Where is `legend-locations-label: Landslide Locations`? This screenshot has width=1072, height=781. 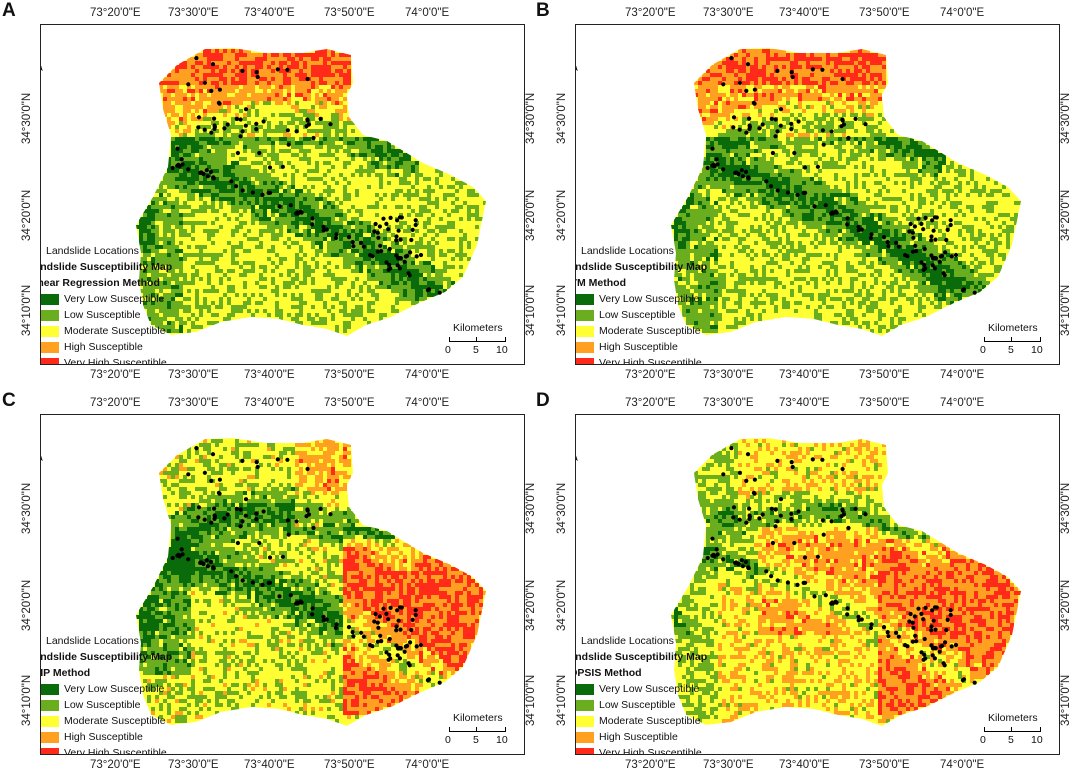
legend-locations-label: Landslide Locations is located at coordinates (92, 641).